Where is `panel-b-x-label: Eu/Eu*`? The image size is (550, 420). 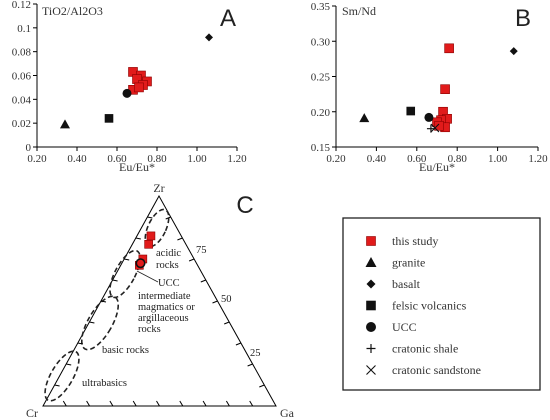
panel-b-x-label: Eu/Eu* is located at coordinates (437, 167).